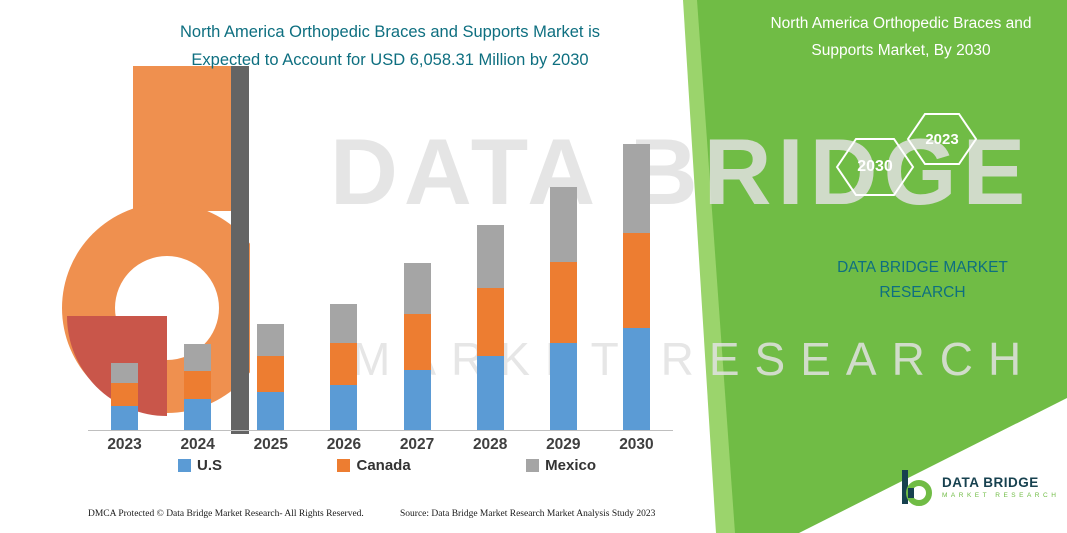  I want to click on legend-label: U.S, so click(210, 465).